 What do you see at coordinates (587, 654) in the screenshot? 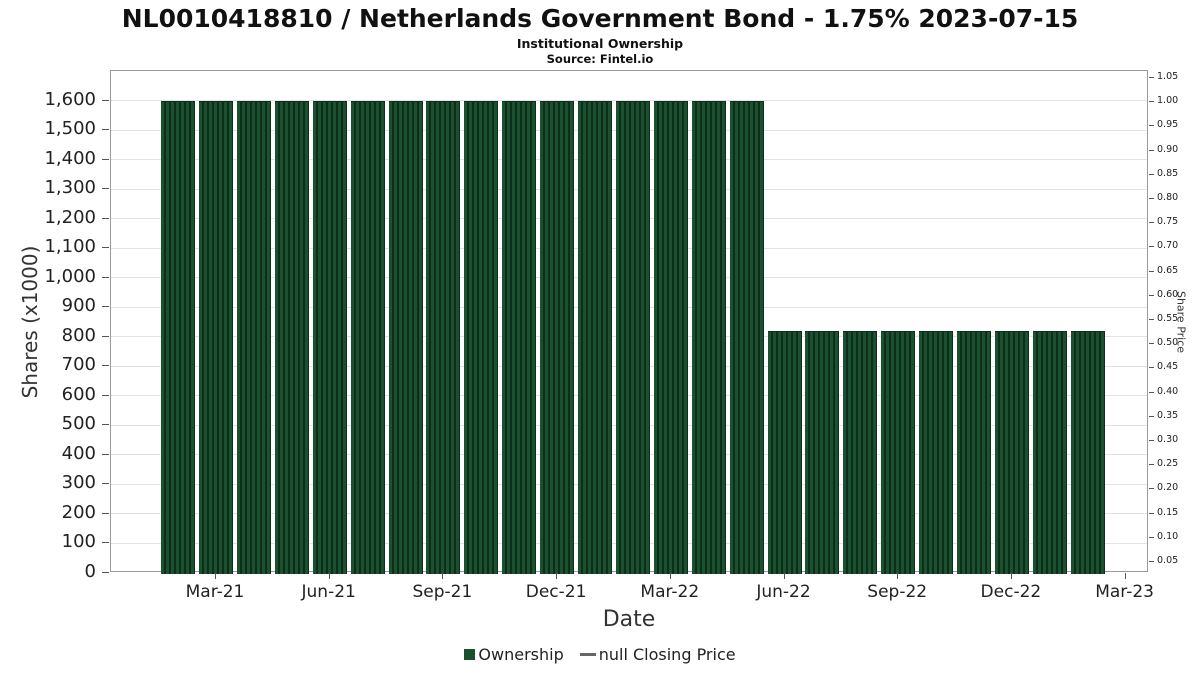
I see `price-line-icon` at bounding box center [587, 654].